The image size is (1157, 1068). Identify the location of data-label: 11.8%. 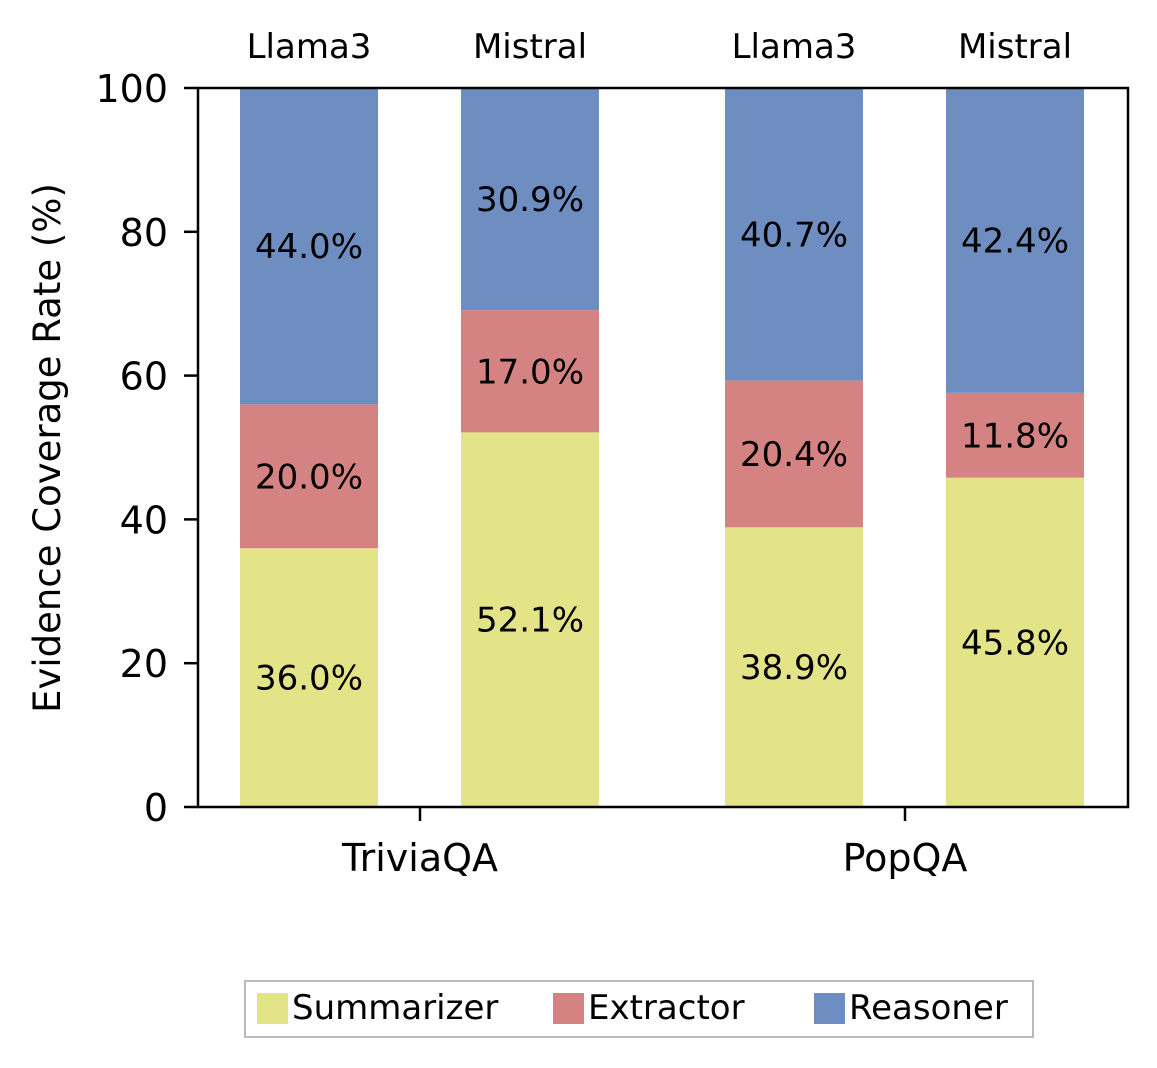
(1015, 436).